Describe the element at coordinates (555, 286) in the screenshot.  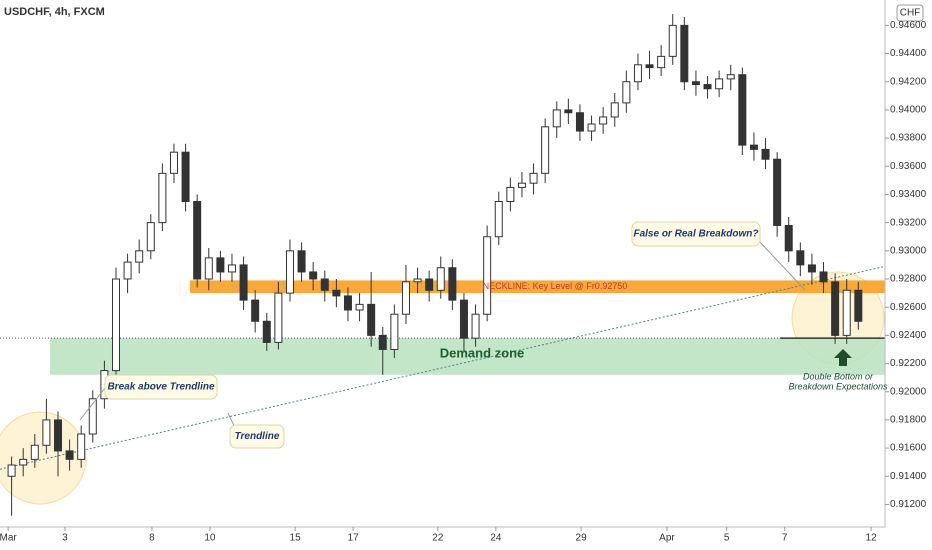
I see `neckline-label: NECKLINE: Key Level @ Fr0.92750` at that location.